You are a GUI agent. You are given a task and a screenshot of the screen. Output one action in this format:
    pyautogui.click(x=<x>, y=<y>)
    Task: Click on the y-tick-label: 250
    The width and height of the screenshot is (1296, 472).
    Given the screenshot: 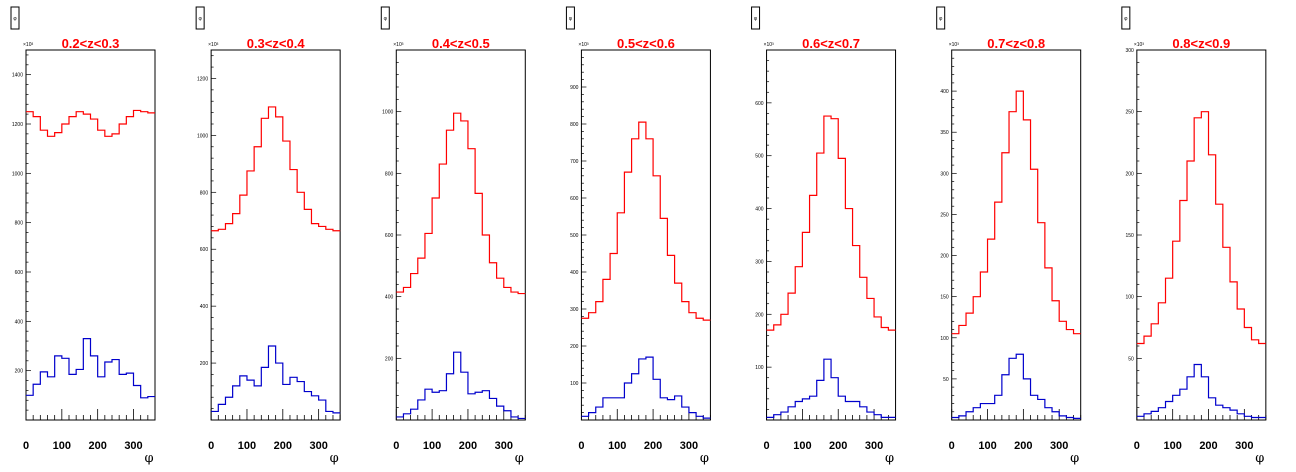 What is the action you would take?
    pyautogui.click(x=944, y=215)
    